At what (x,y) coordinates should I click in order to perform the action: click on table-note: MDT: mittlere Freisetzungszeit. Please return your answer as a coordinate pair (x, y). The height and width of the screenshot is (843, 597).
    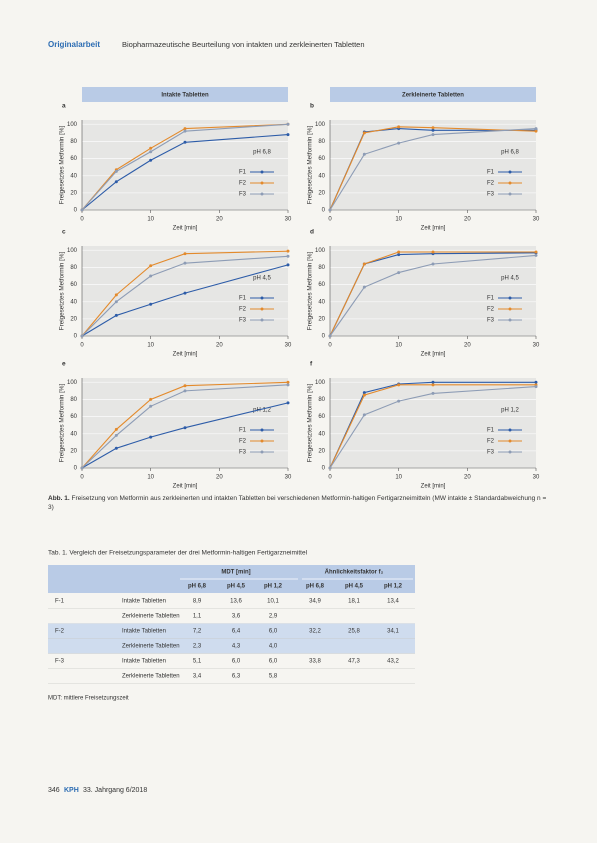
    Looking at the image, I should click on (88, 699).